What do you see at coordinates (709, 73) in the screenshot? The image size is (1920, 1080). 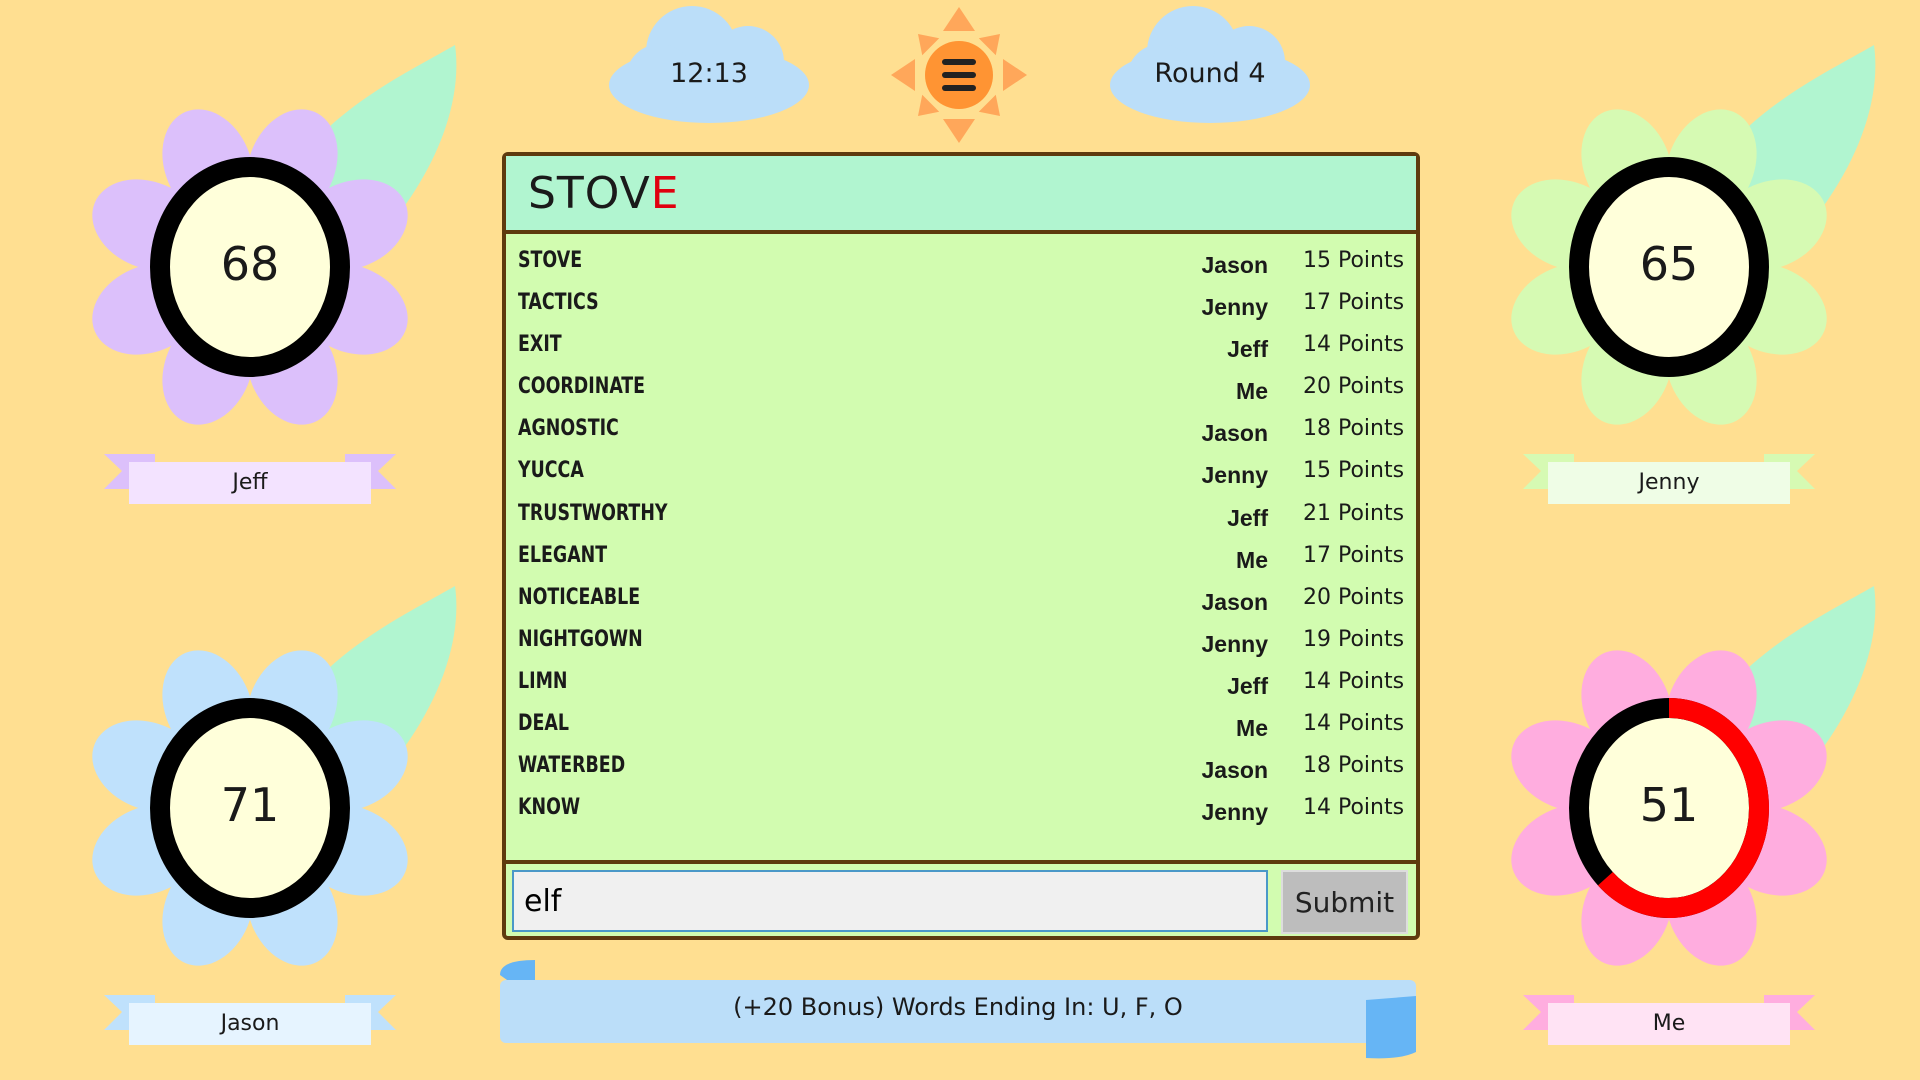 I see `timer-display: 12:13` at bounding box center [709, 73].